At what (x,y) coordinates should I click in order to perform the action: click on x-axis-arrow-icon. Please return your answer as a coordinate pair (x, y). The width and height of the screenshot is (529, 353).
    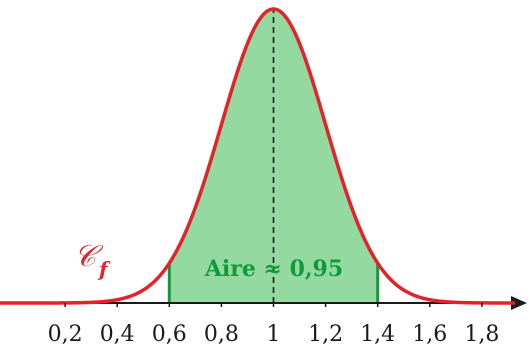
    Looking at the image, I should click on (519, 303).